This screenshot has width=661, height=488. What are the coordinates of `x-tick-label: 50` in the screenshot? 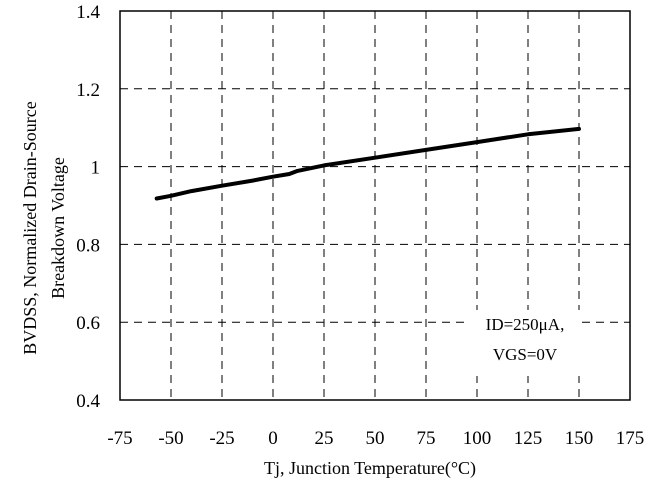 It's located at (375, 438).